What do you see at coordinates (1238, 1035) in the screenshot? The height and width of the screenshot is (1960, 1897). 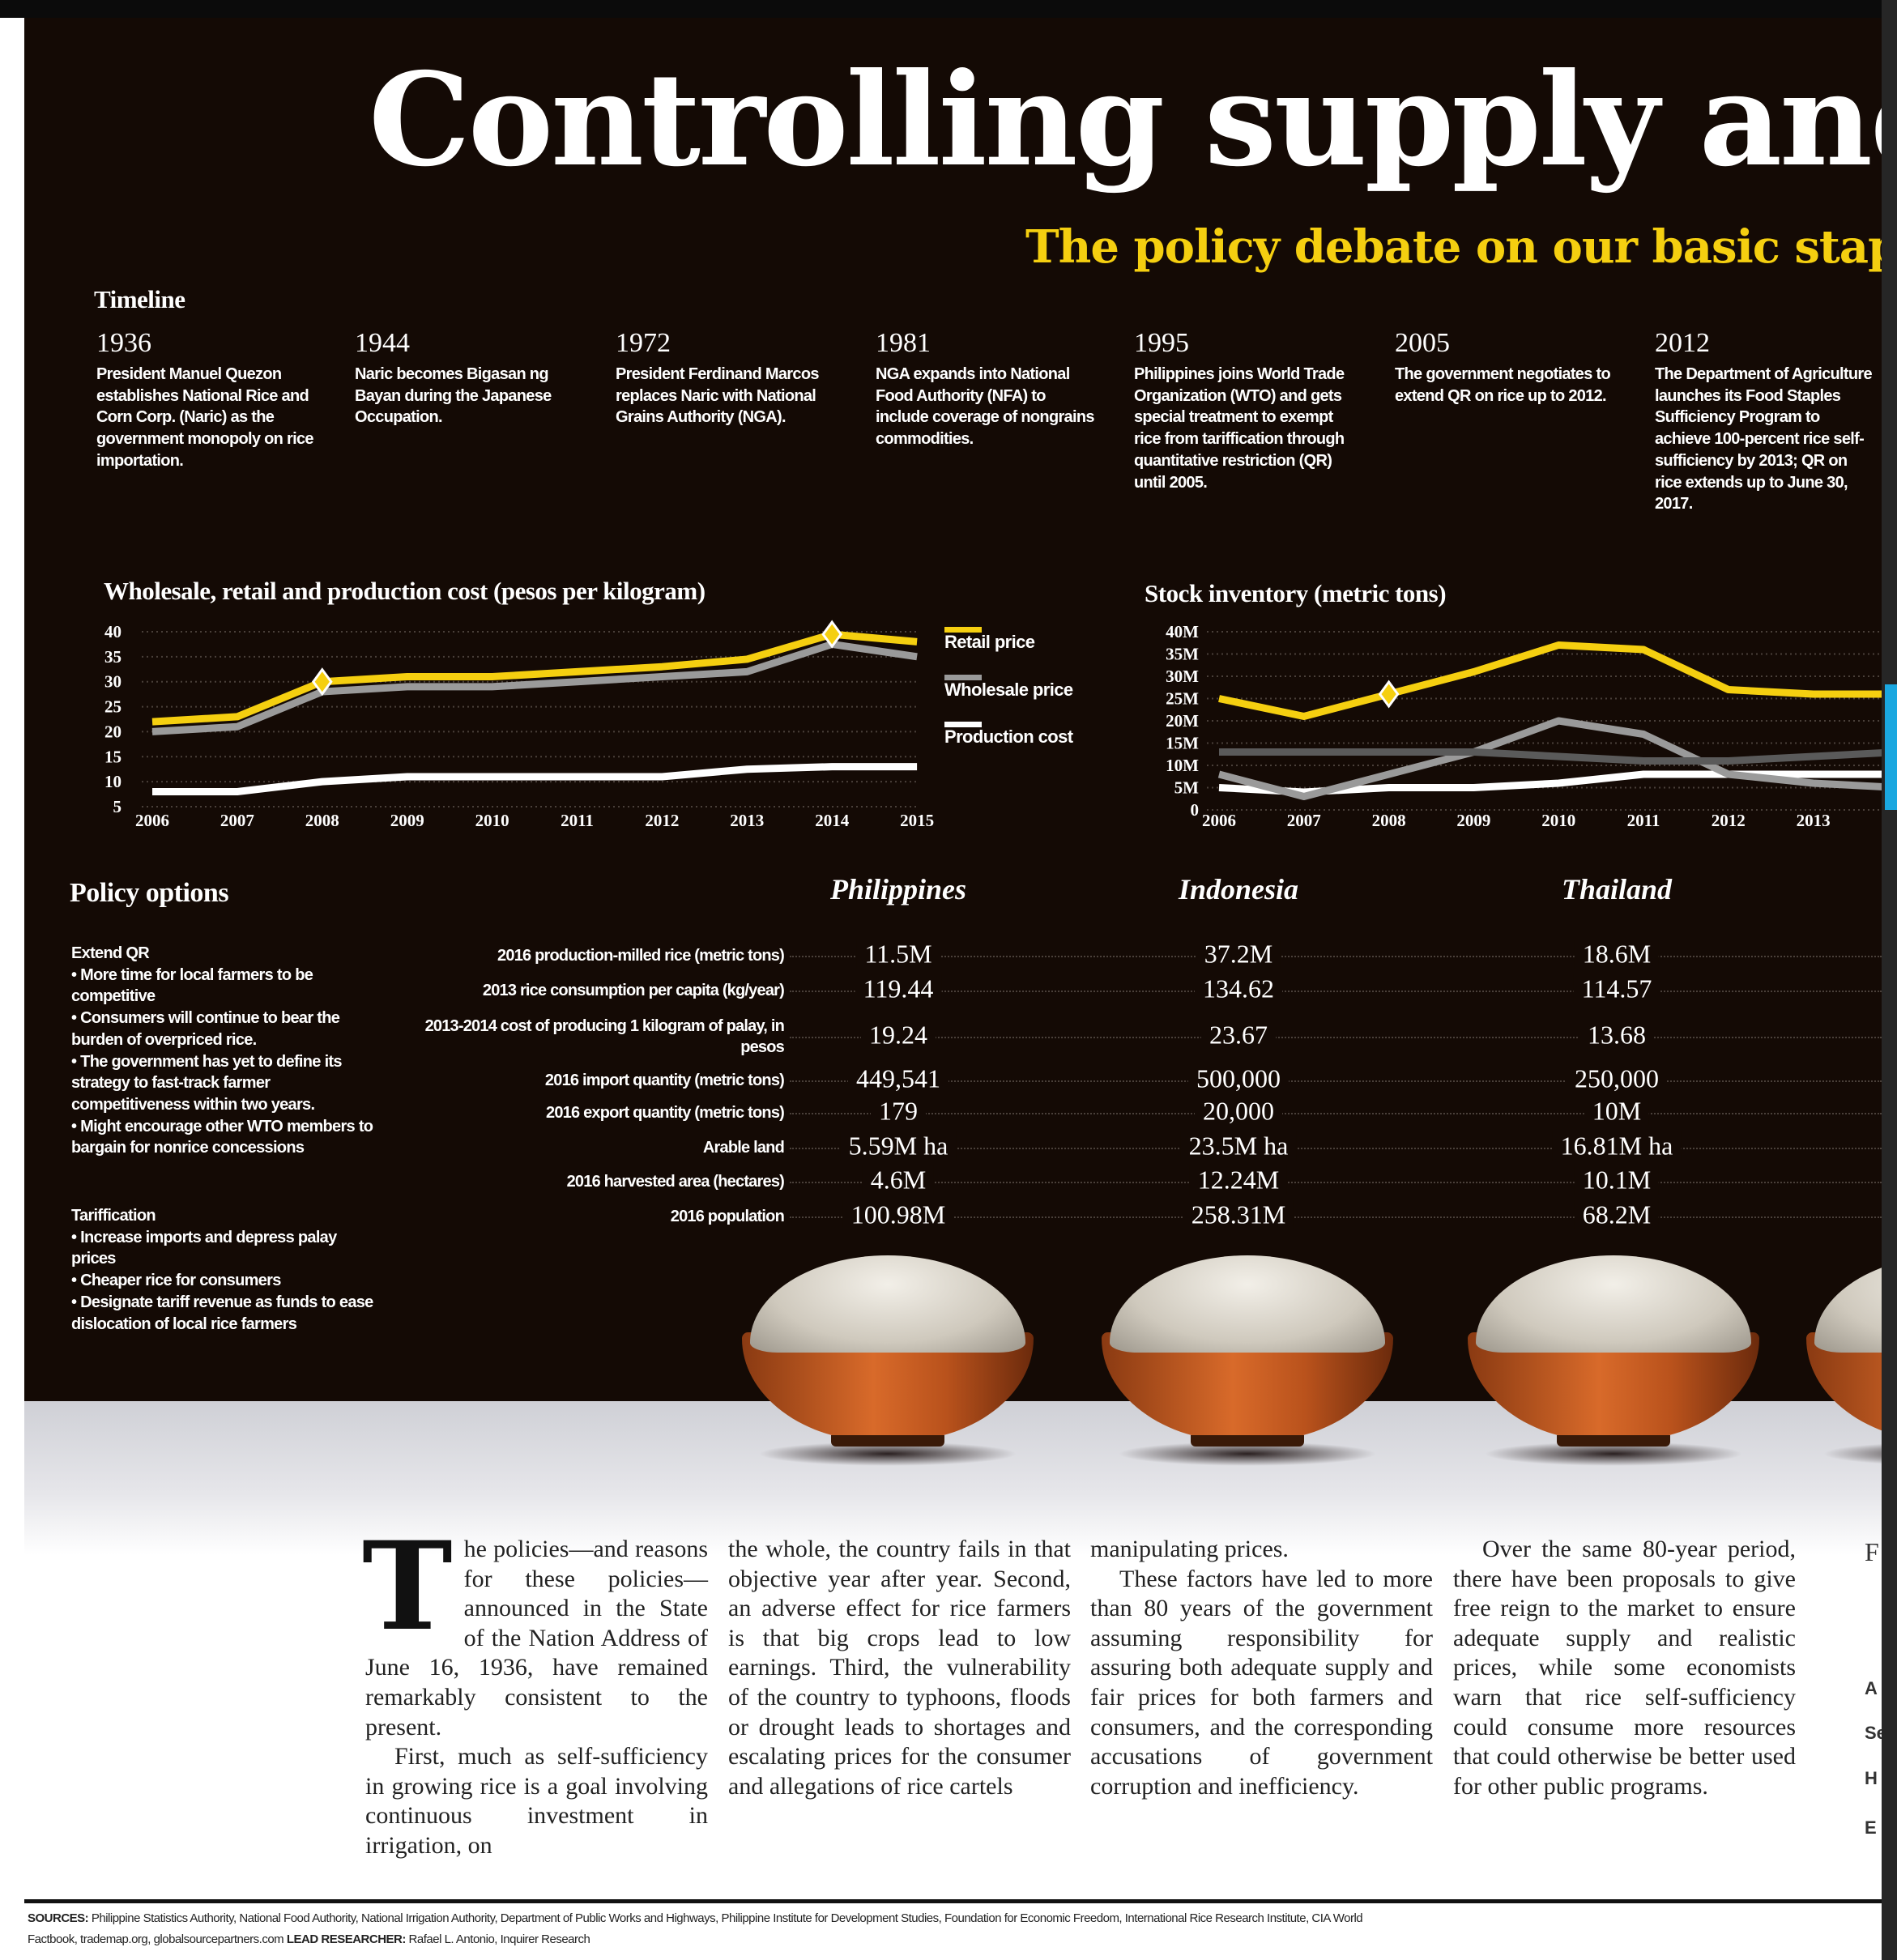 I see `row-value: 23.67` at bounding box center [1238, 1035].